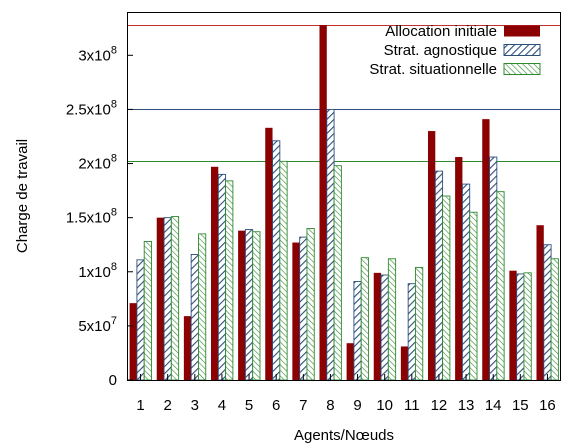  What do you see at coordinates (441, 31) in the screenshot?
I see `legend-label: Allocation initiale` at bounding box center [441, 31].